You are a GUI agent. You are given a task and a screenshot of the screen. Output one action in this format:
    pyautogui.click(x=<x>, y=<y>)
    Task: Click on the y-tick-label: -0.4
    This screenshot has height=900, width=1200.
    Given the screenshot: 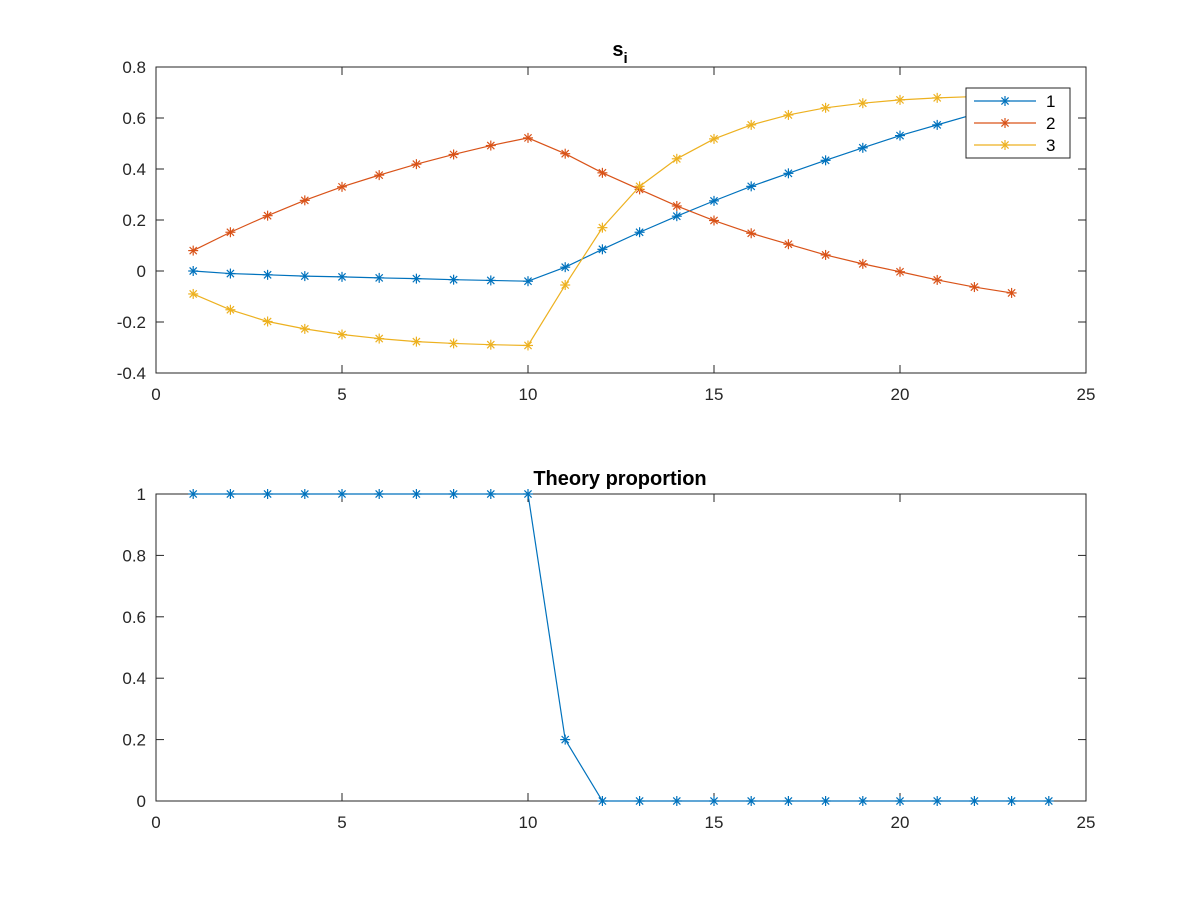 What is the action you would take?
    pyautogui.click(x=131, y=373)
    